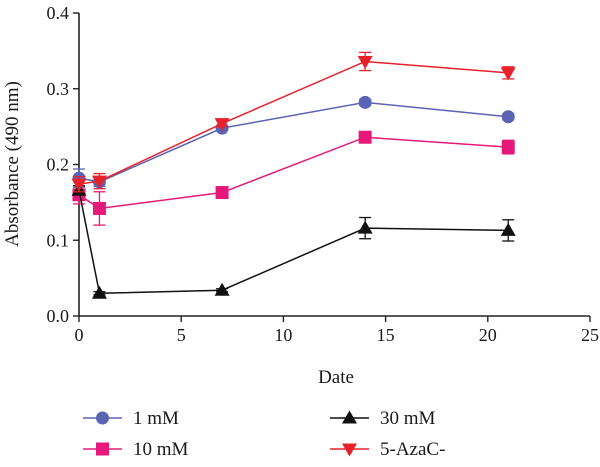  I want to click on x-tick-label: 25, so click(590, 335).